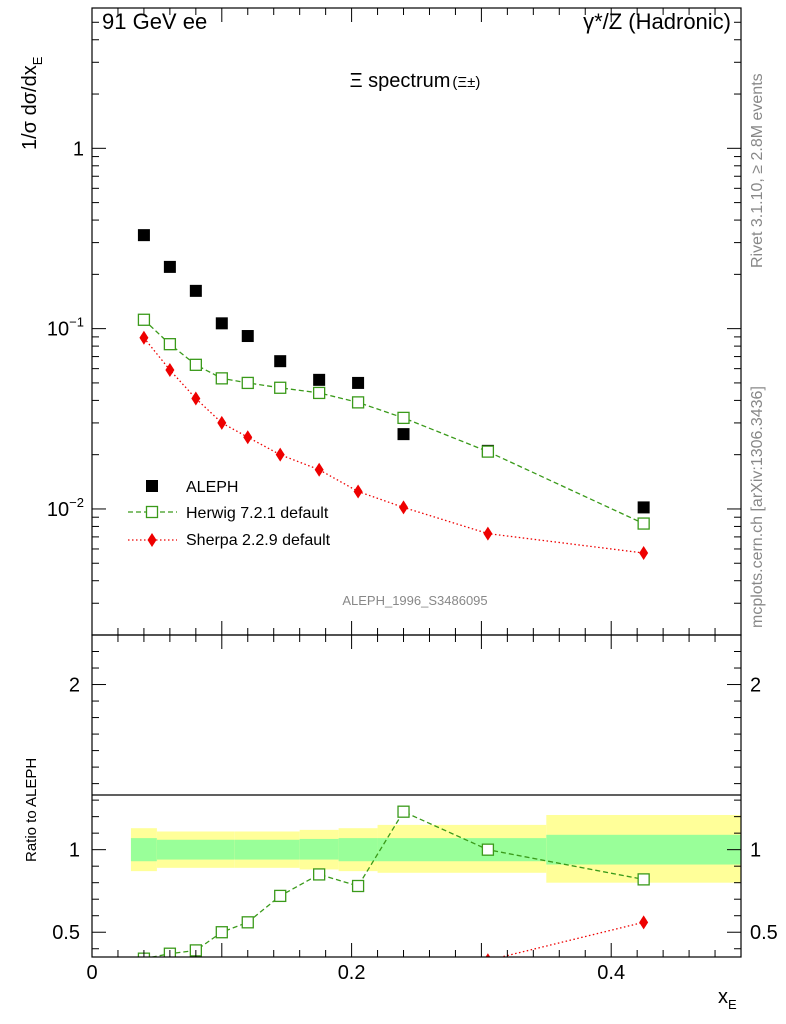  What do you see at coordinates (466, 82) in the screenshot?
I see `plot-title-suffix: (Ξ±)` at bounding box center [466, 82].